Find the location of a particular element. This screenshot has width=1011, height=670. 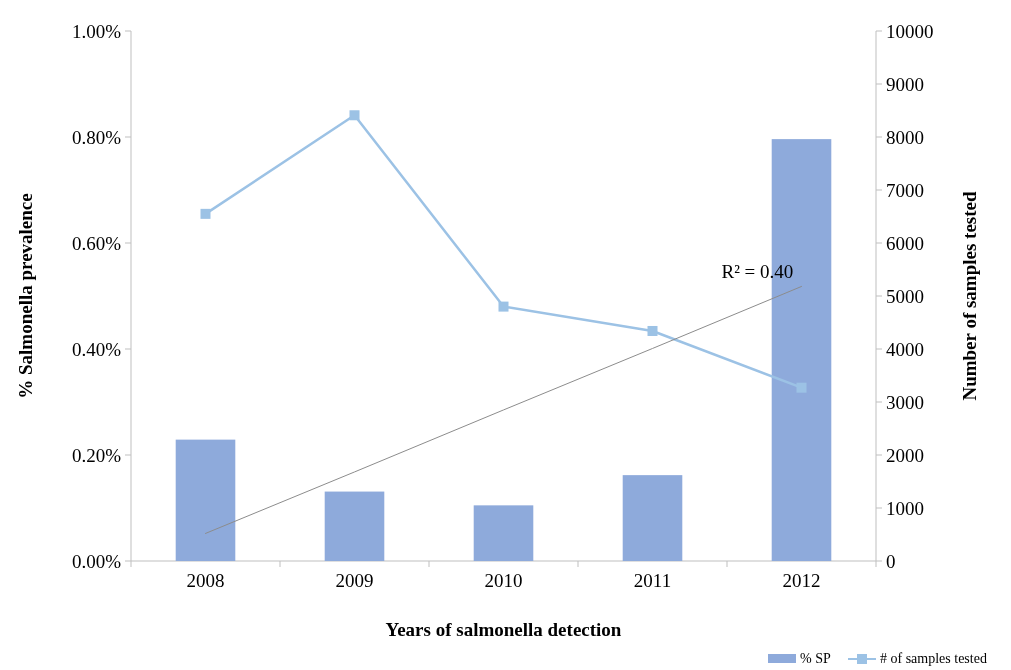

y-axis-title: % Salmonella prevalence is located at coordinates (25, 296).